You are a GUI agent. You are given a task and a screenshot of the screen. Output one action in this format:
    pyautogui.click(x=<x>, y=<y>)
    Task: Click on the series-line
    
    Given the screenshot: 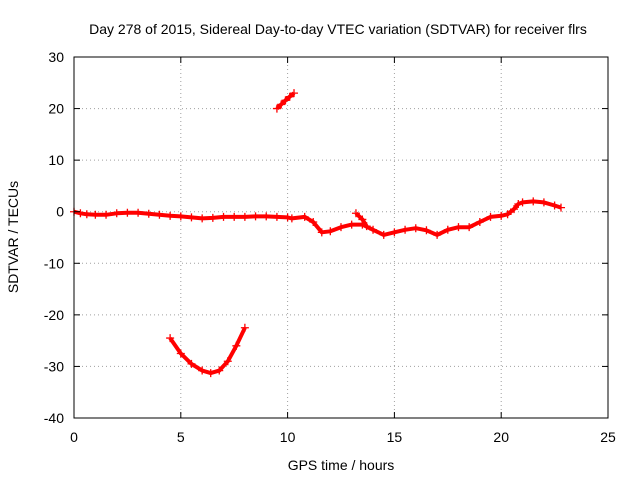 What is the action you would take?
    pyautogui.click(x=317, y=218)
    